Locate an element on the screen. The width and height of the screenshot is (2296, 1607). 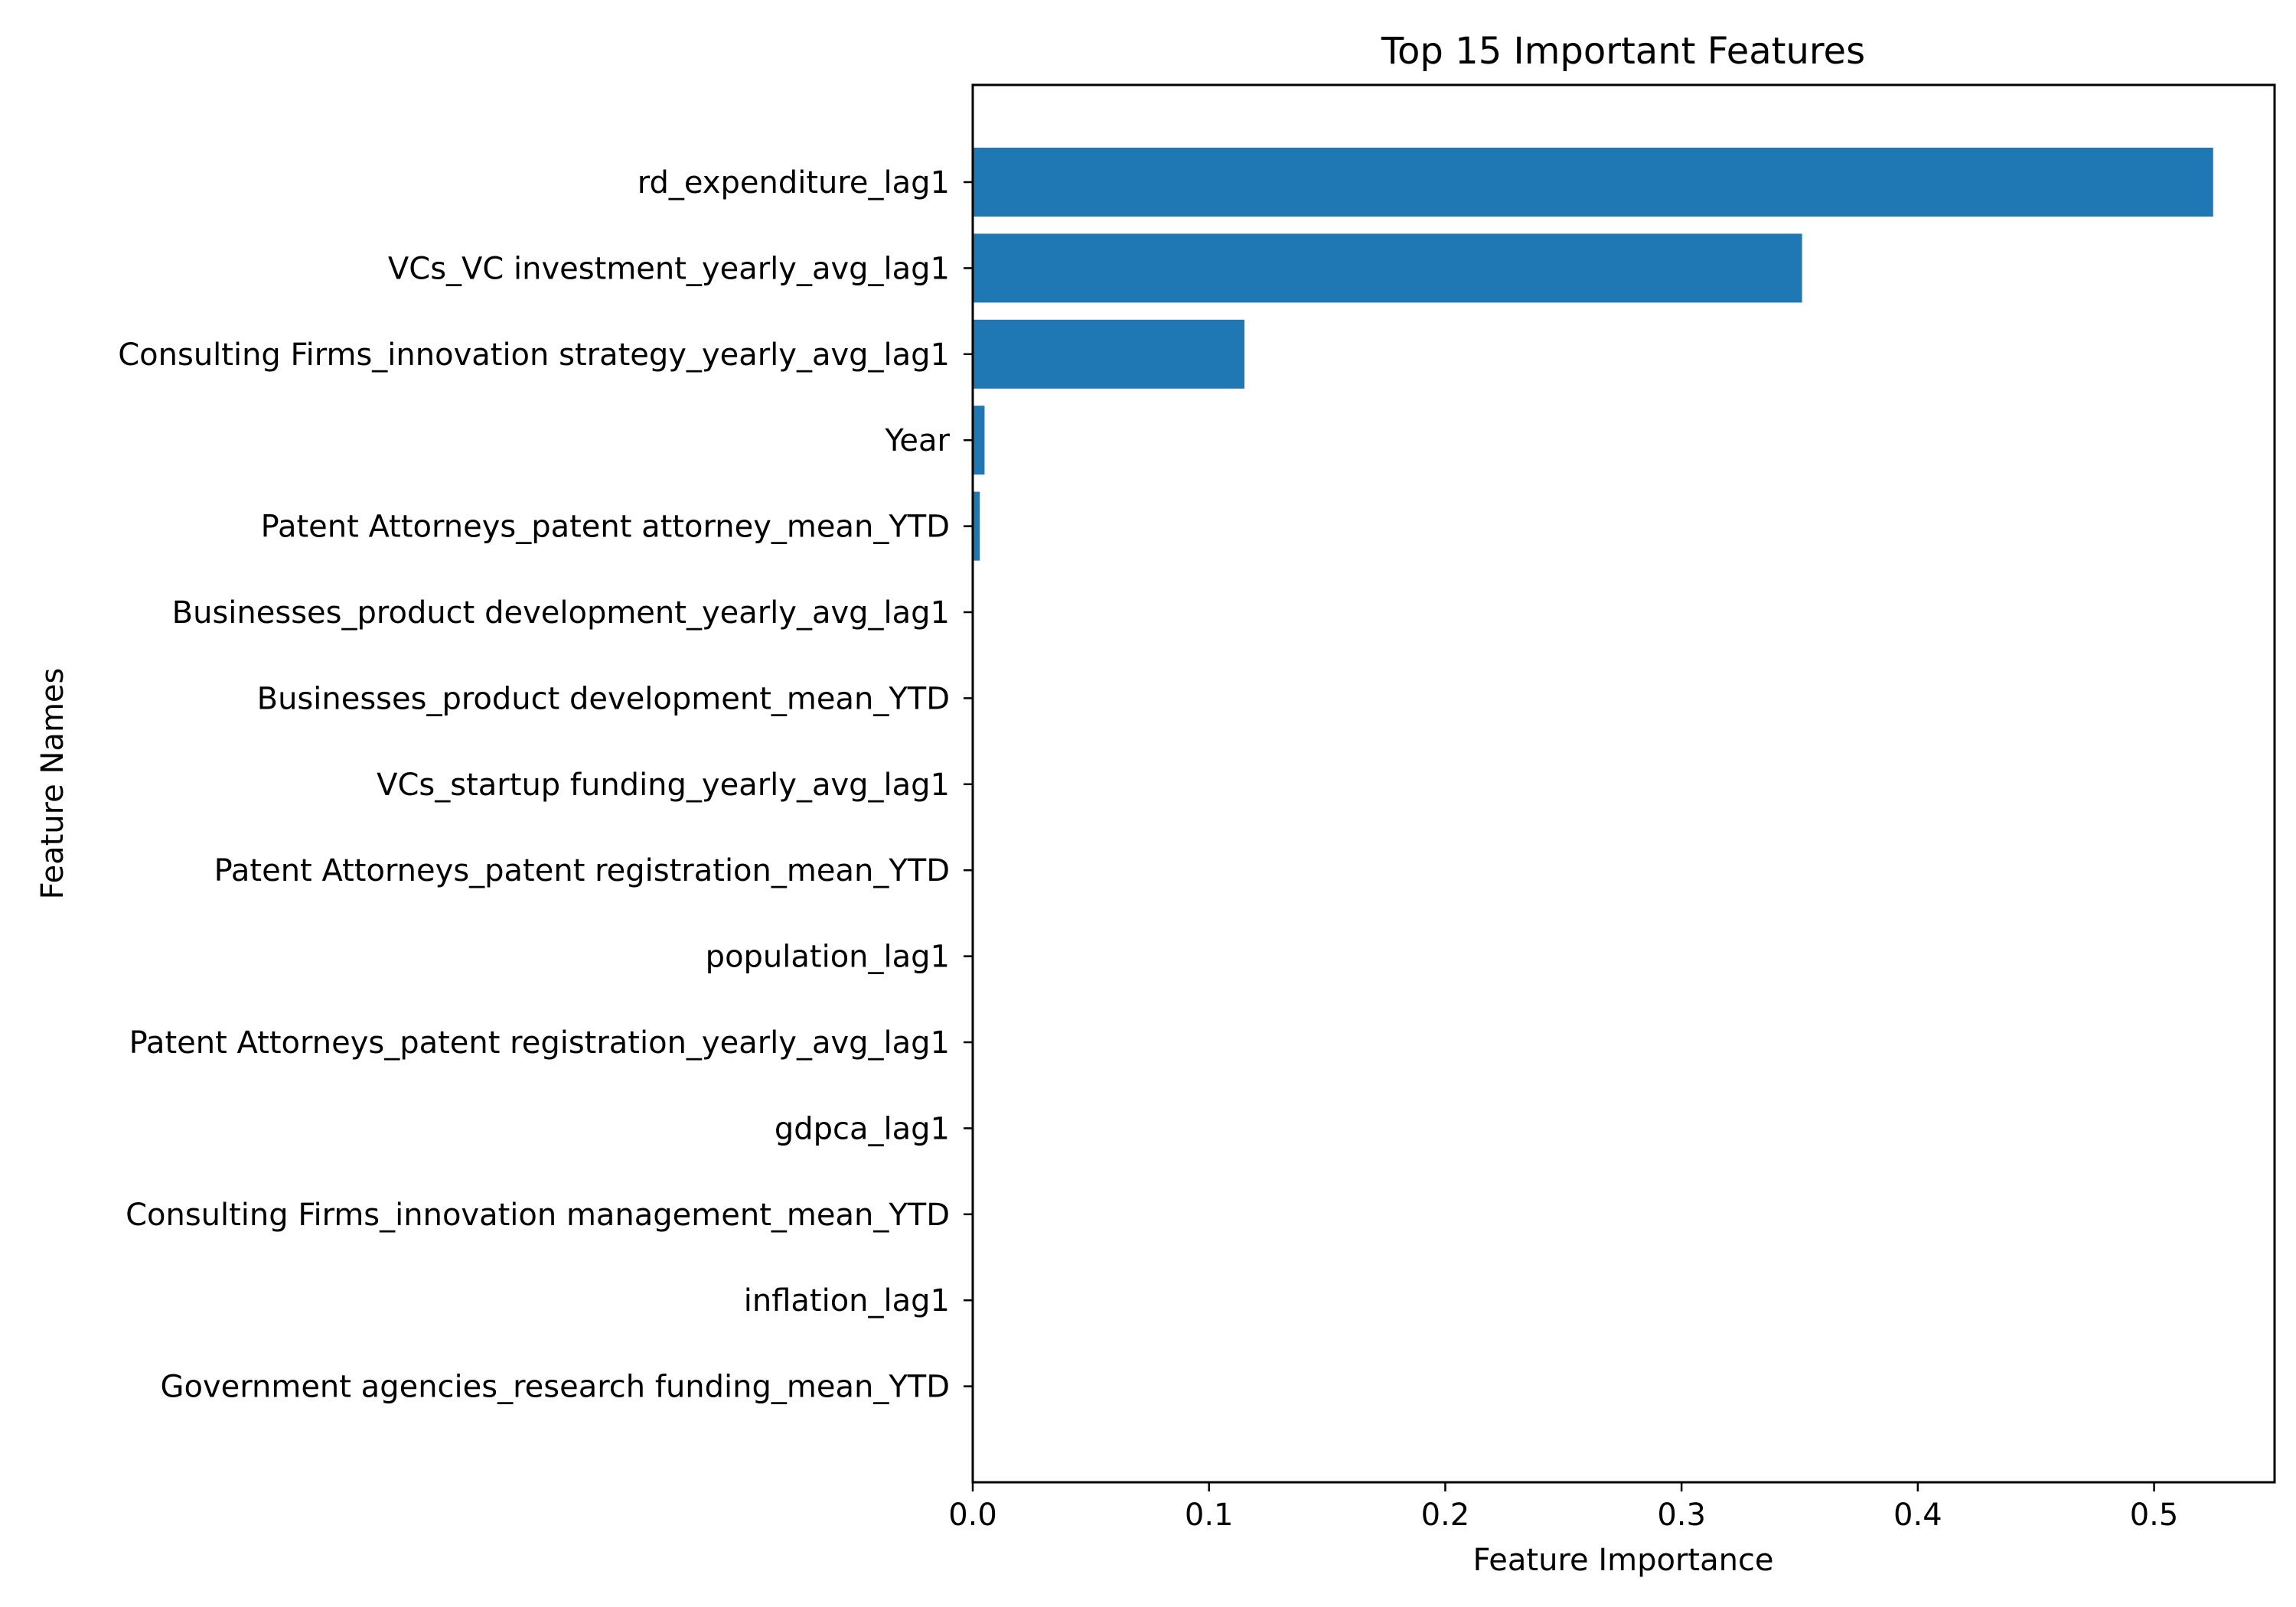
y-tick-label: inflation_lag1 is located at coordinates (847, 1301).